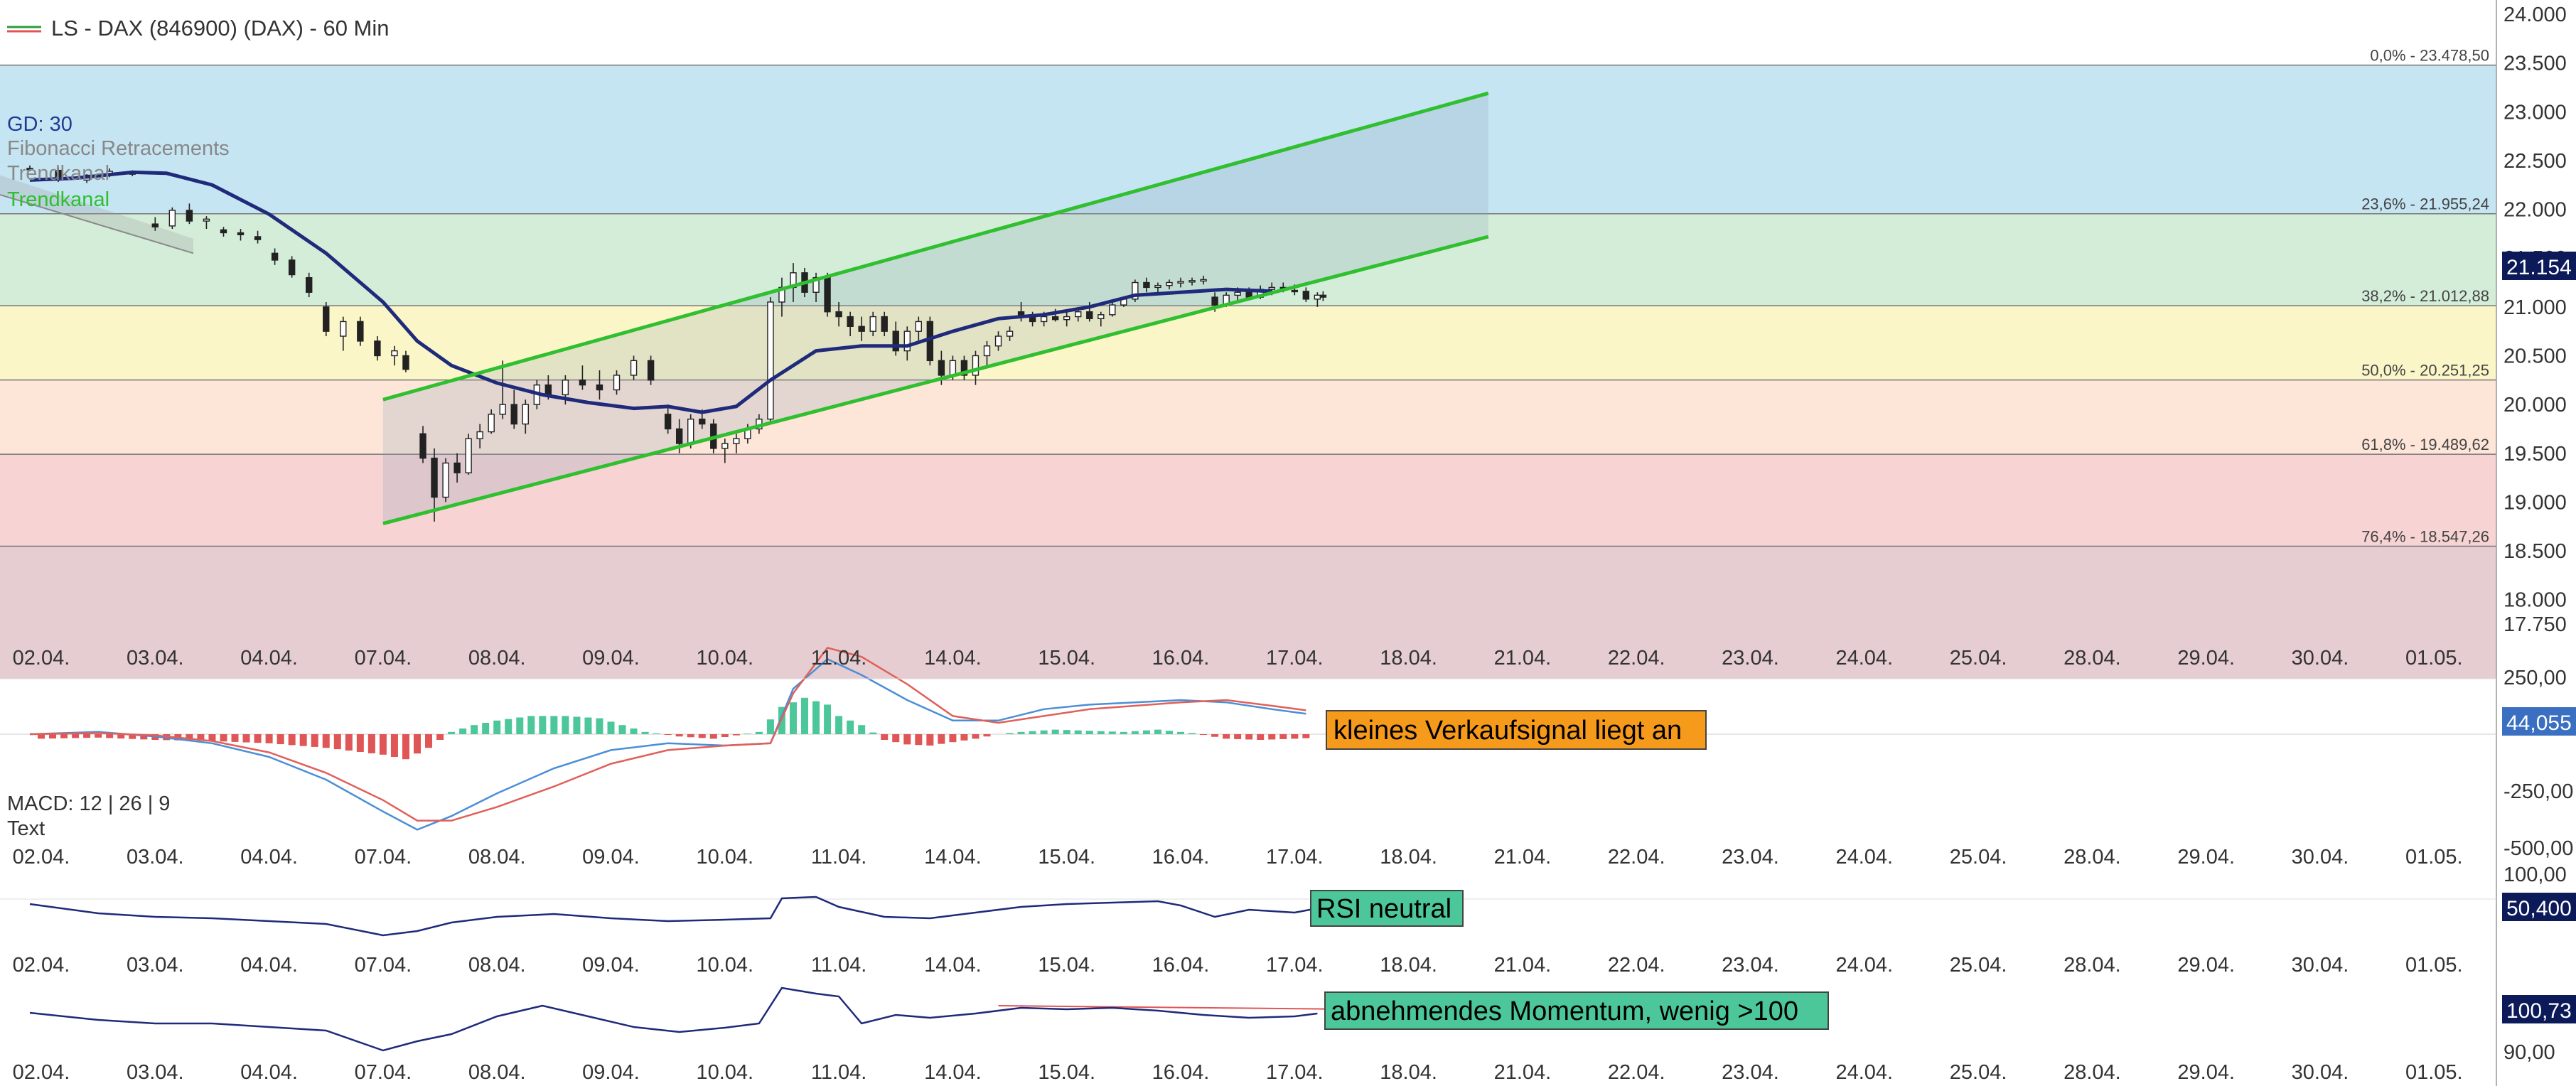  What do you see at coordinates (2535, 356) in the screenshot?
I see `price-tick: 20.500` at bounding box center [2535, 356].